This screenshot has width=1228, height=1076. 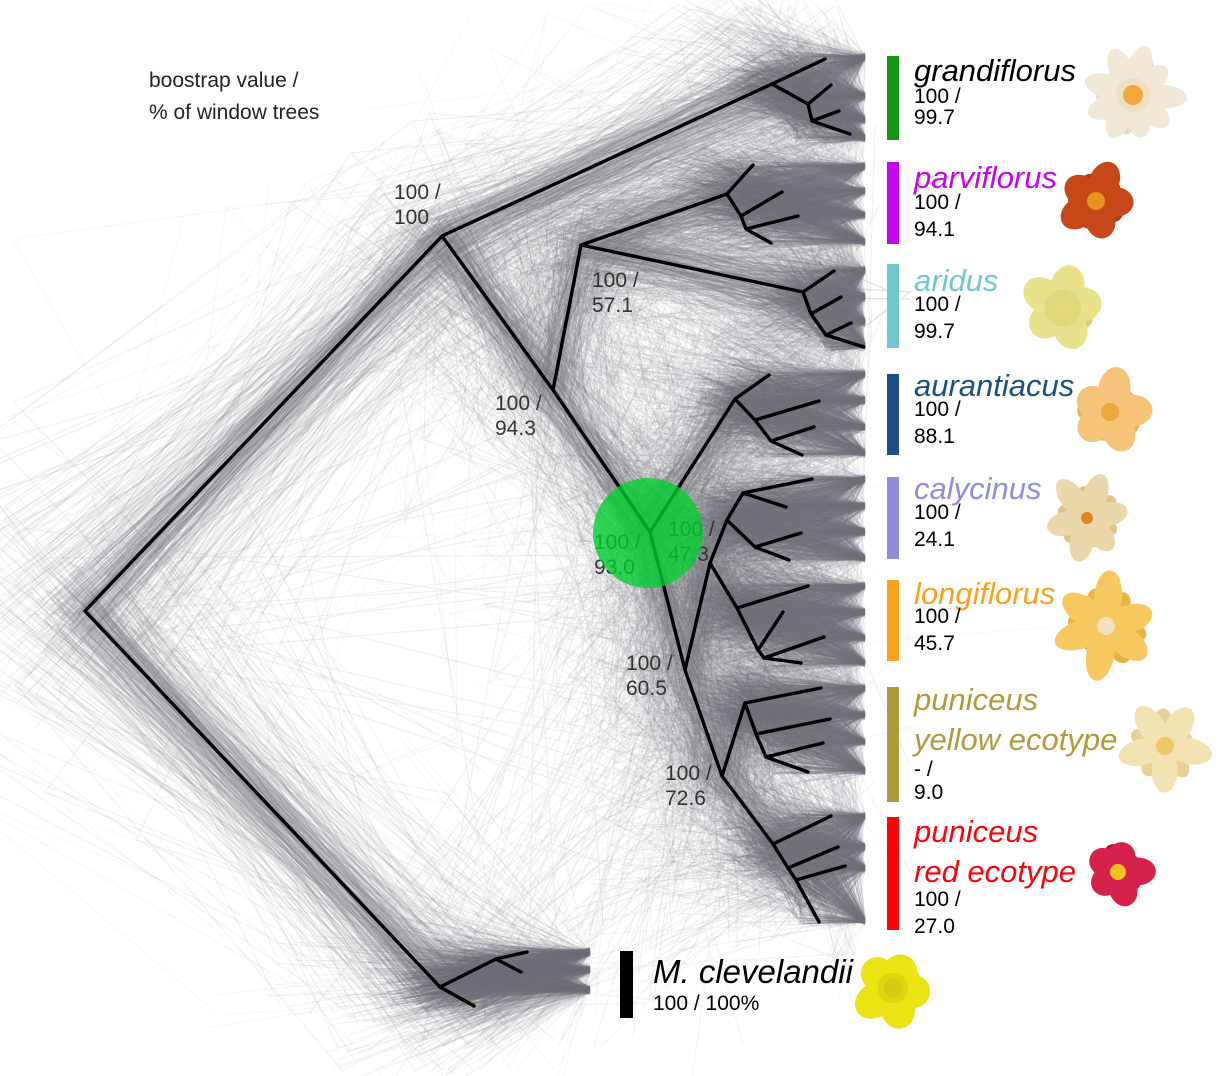 What do you see at coordinates (646, 688) in the screenshot?
I see `svg-text: 60.5` at bounding box center [646, 688].